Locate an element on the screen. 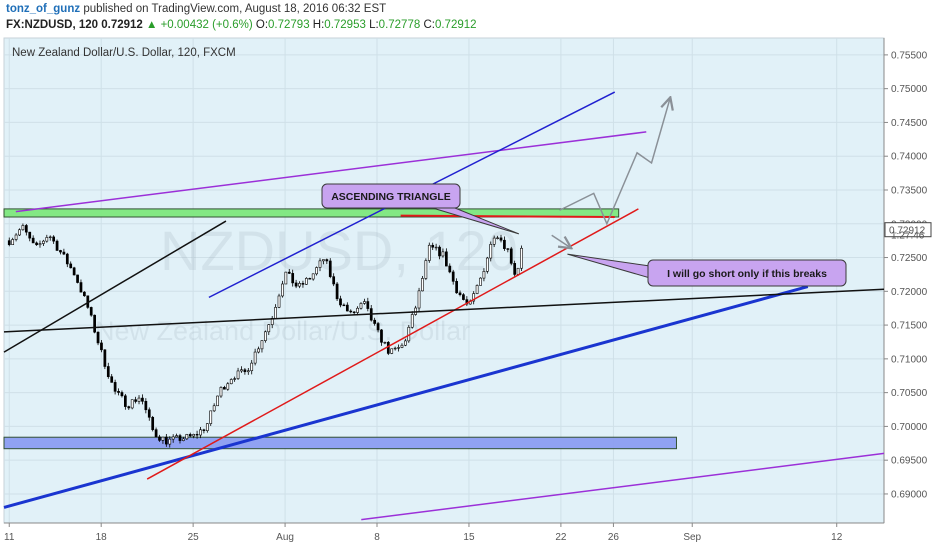 Image resolution: width=932 pixels, height=550 pixels. low-value: 0.72778 is located at coordinates (399, 25).